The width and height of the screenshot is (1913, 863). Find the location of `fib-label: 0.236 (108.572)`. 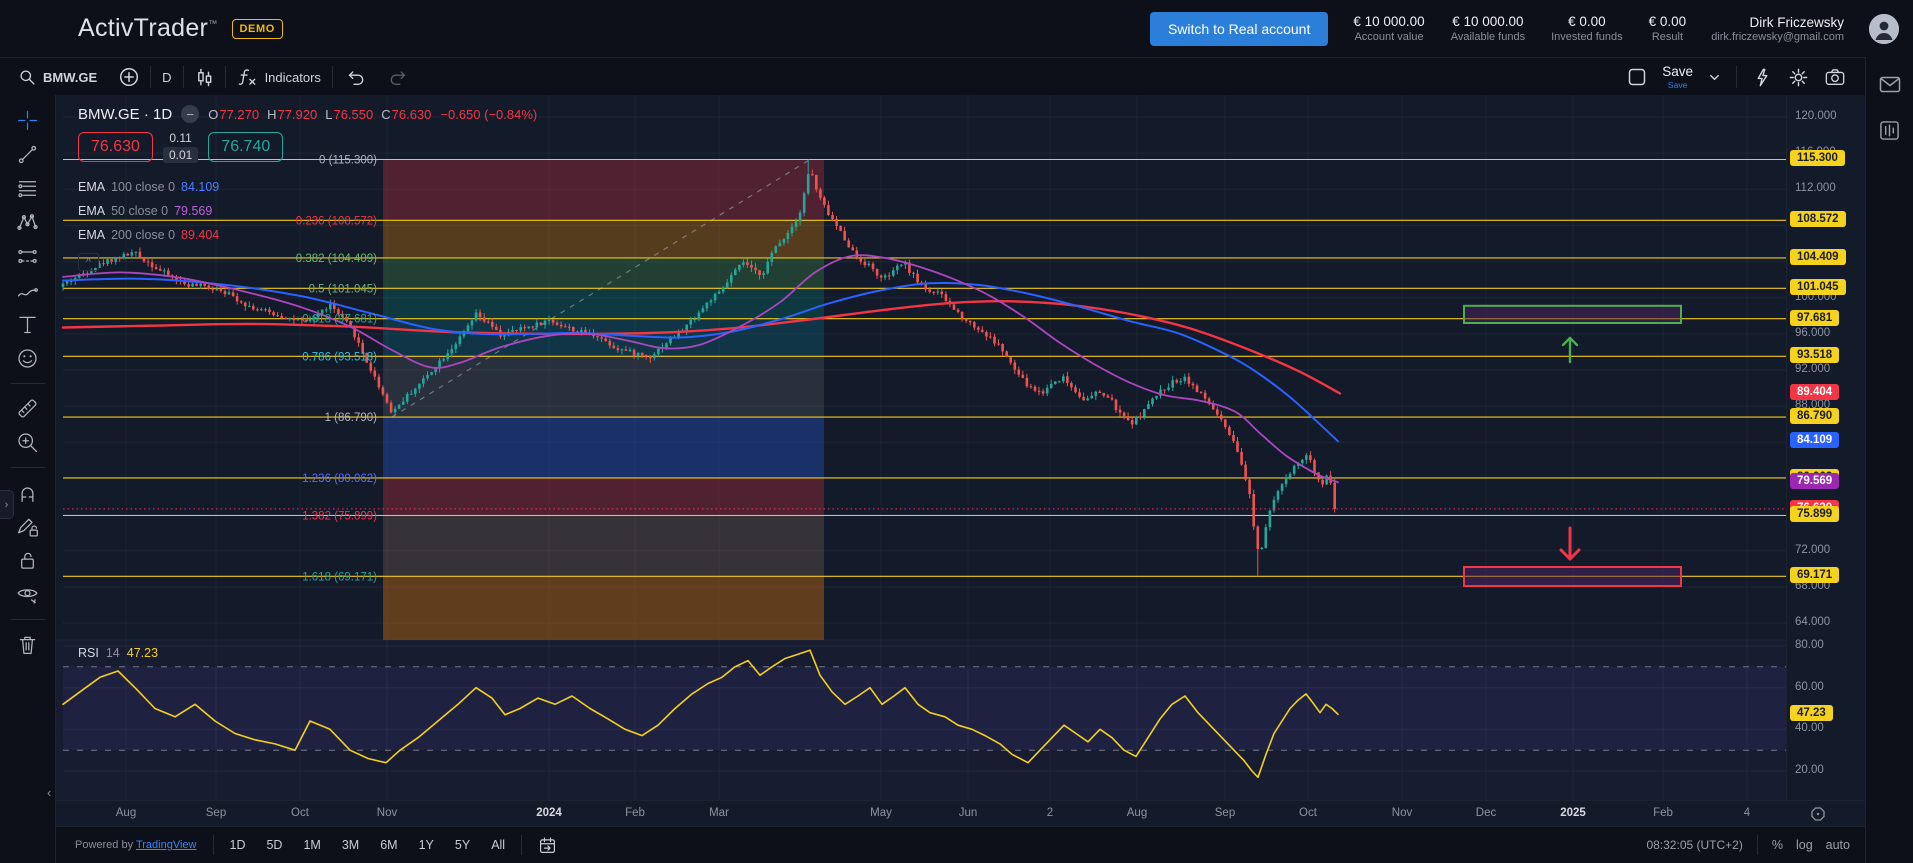

fib-label: 0.236 (108.572) is located at coordinates (336, 221).